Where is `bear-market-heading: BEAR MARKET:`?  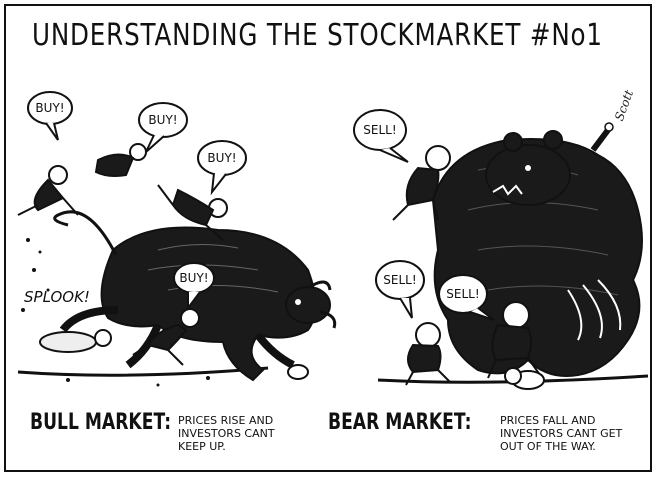
bear-market-heading: BEAR MARKET: is located at coordinates (400, 422).